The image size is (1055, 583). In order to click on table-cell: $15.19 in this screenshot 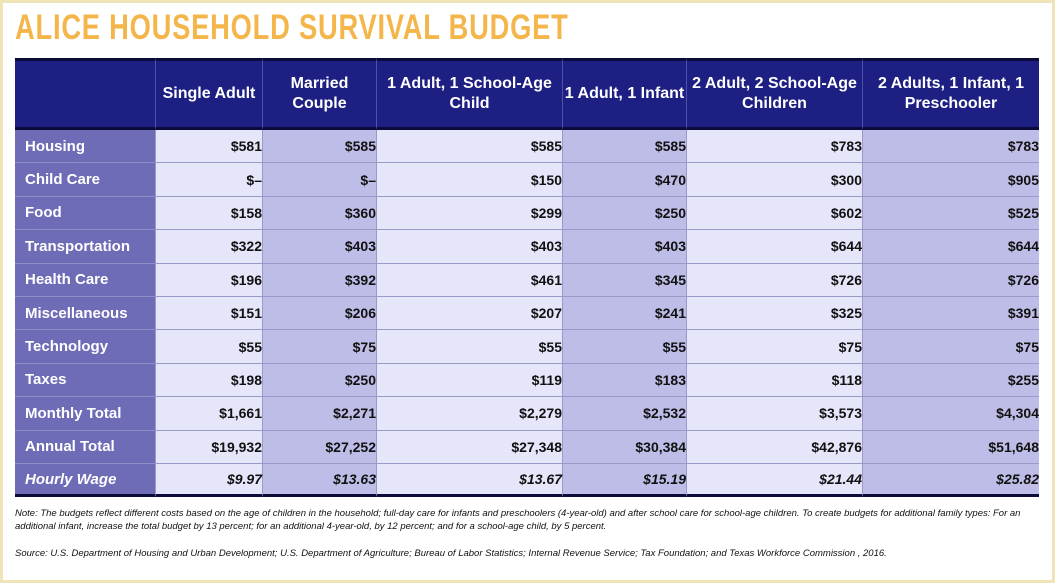, I will do `click(624, 480)`.